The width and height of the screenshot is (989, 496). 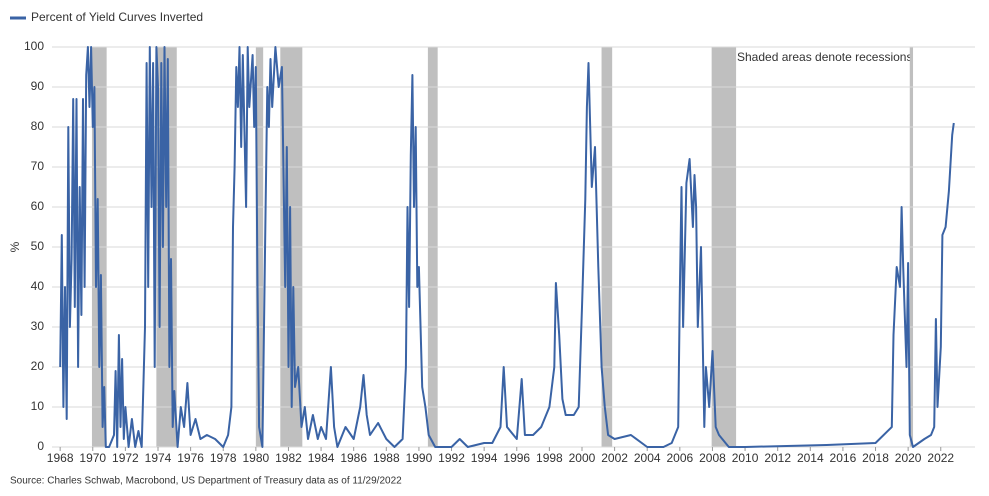 I want to click on x-tick-label: 2006, so click(x=679, y=458).